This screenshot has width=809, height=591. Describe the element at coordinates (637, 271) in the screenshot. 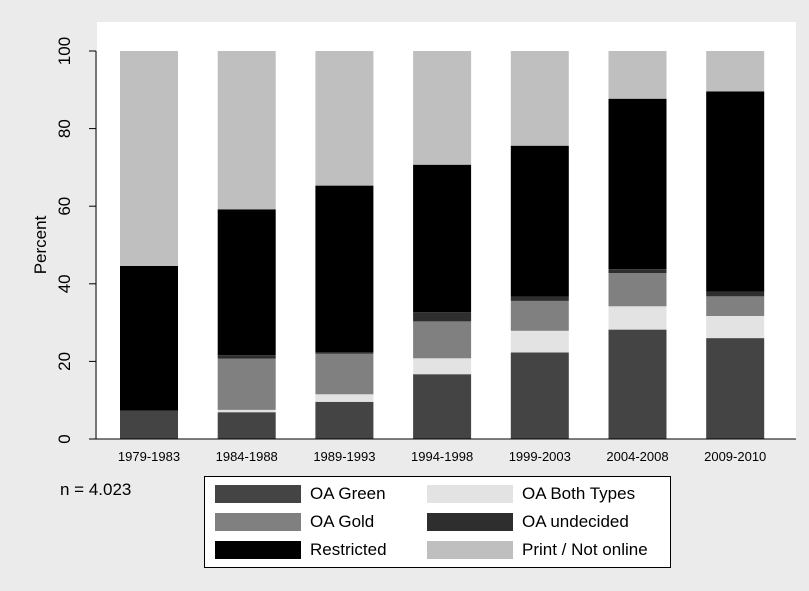

I see `bar-oa-undecided-2004-2008` at that location.